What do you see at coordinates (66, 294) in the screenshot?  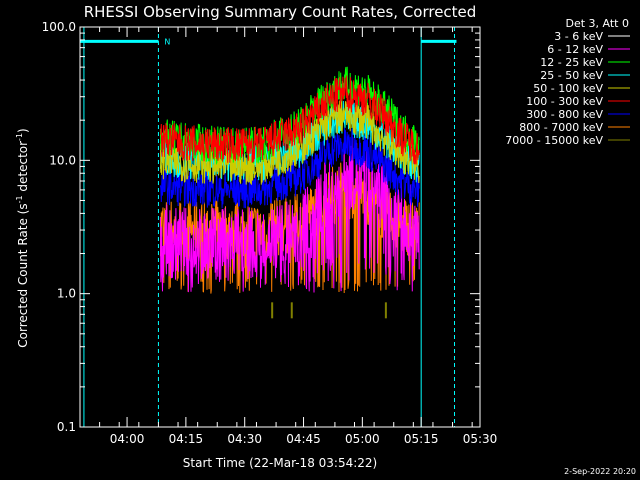 I see `y-tick-label: 1.0` at bounding box center [66, 294].